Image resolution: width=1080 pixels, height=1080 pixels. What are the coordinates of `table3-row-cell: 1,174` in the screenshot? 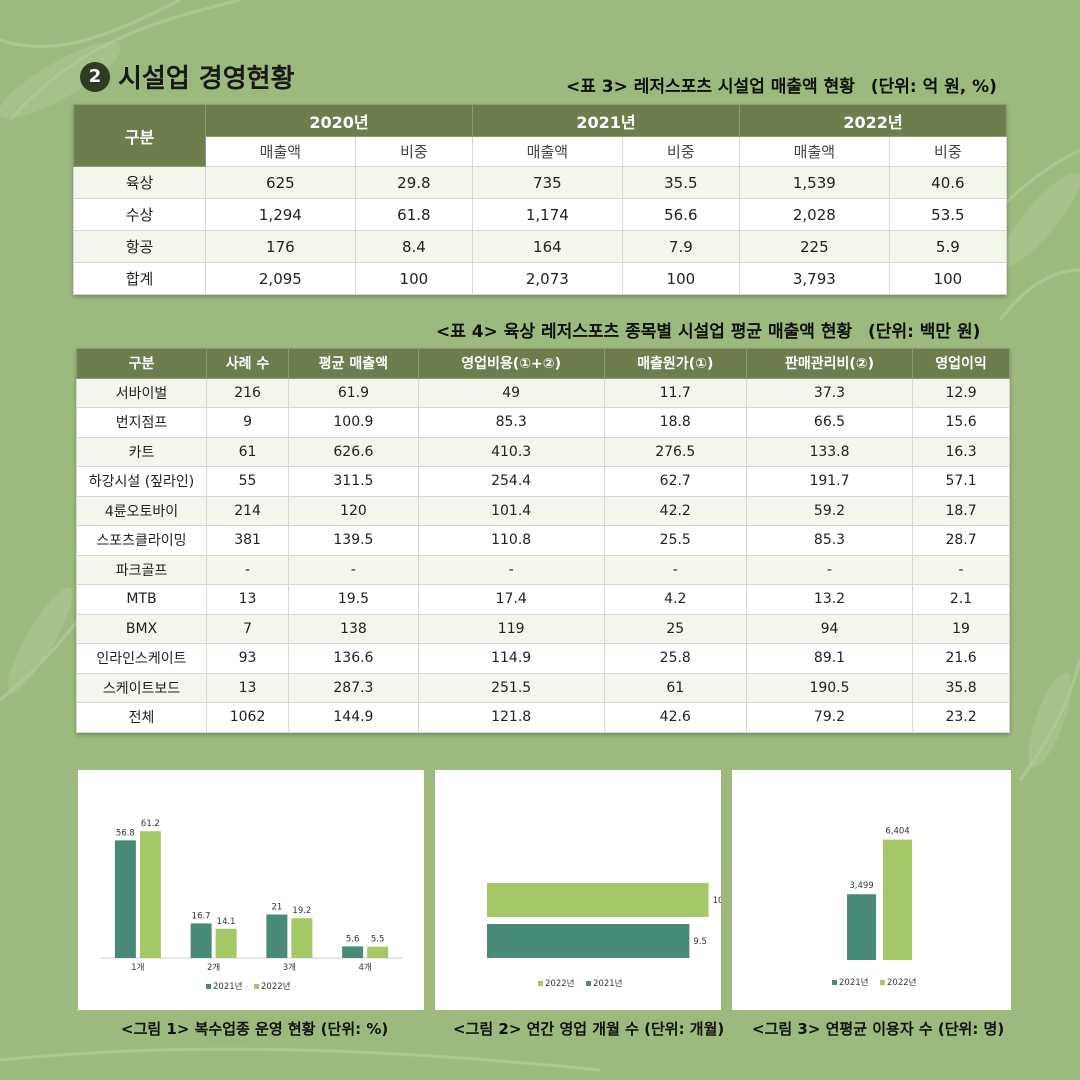 It's located at (547, 214).